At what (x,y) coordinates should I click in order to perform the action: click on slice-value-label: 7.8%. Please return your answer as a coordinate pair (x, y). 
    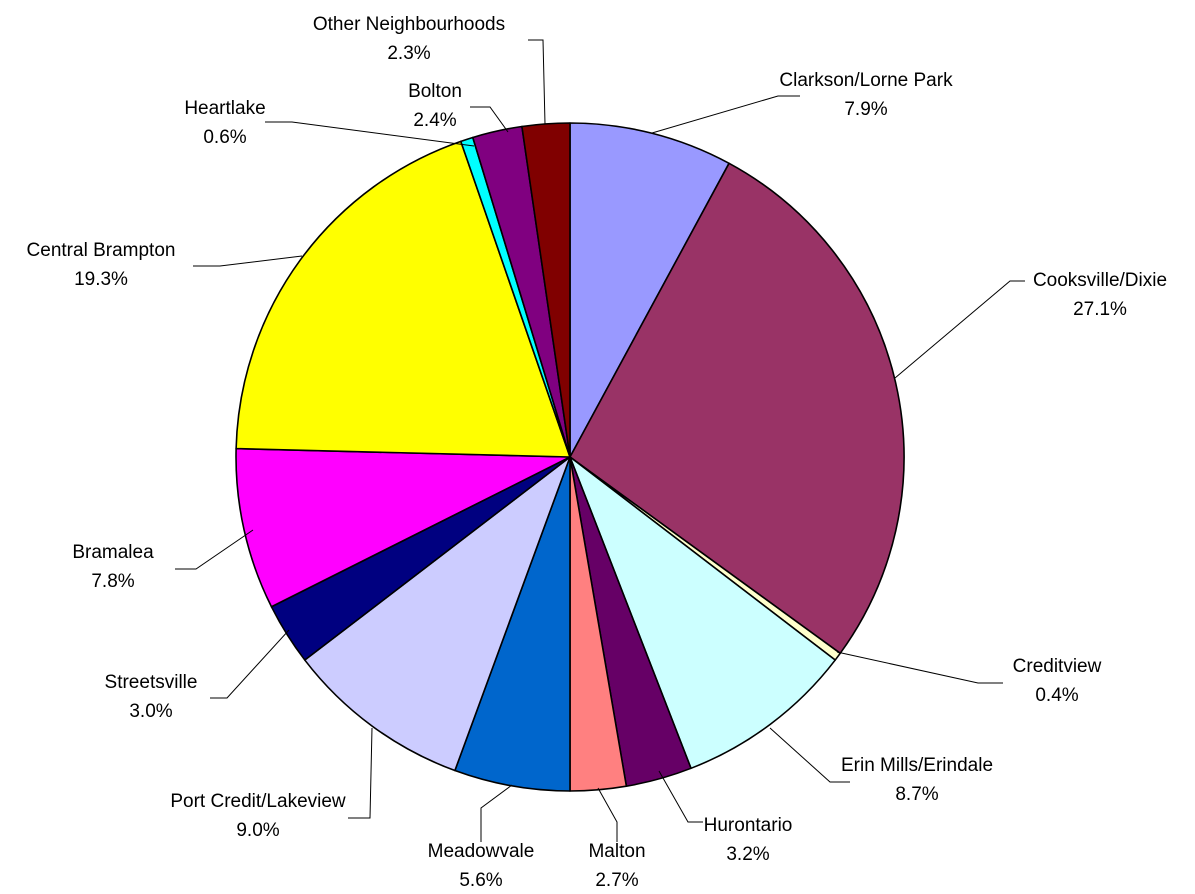
    Looking at the image, I should click on (112, 581).